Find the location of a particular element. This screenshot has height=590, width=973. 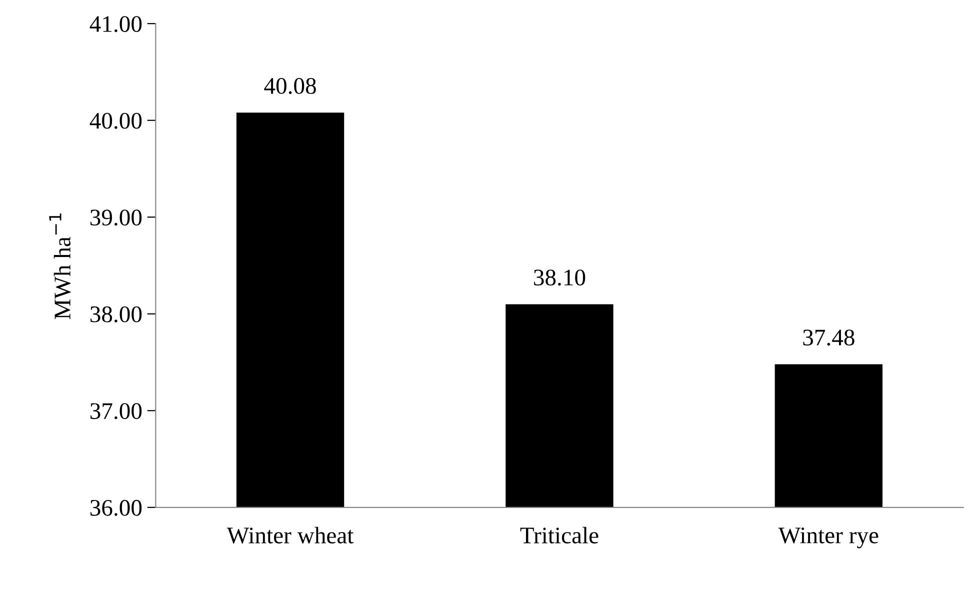

y-tick-label: 39.00 is located at coordinates (116, 218).